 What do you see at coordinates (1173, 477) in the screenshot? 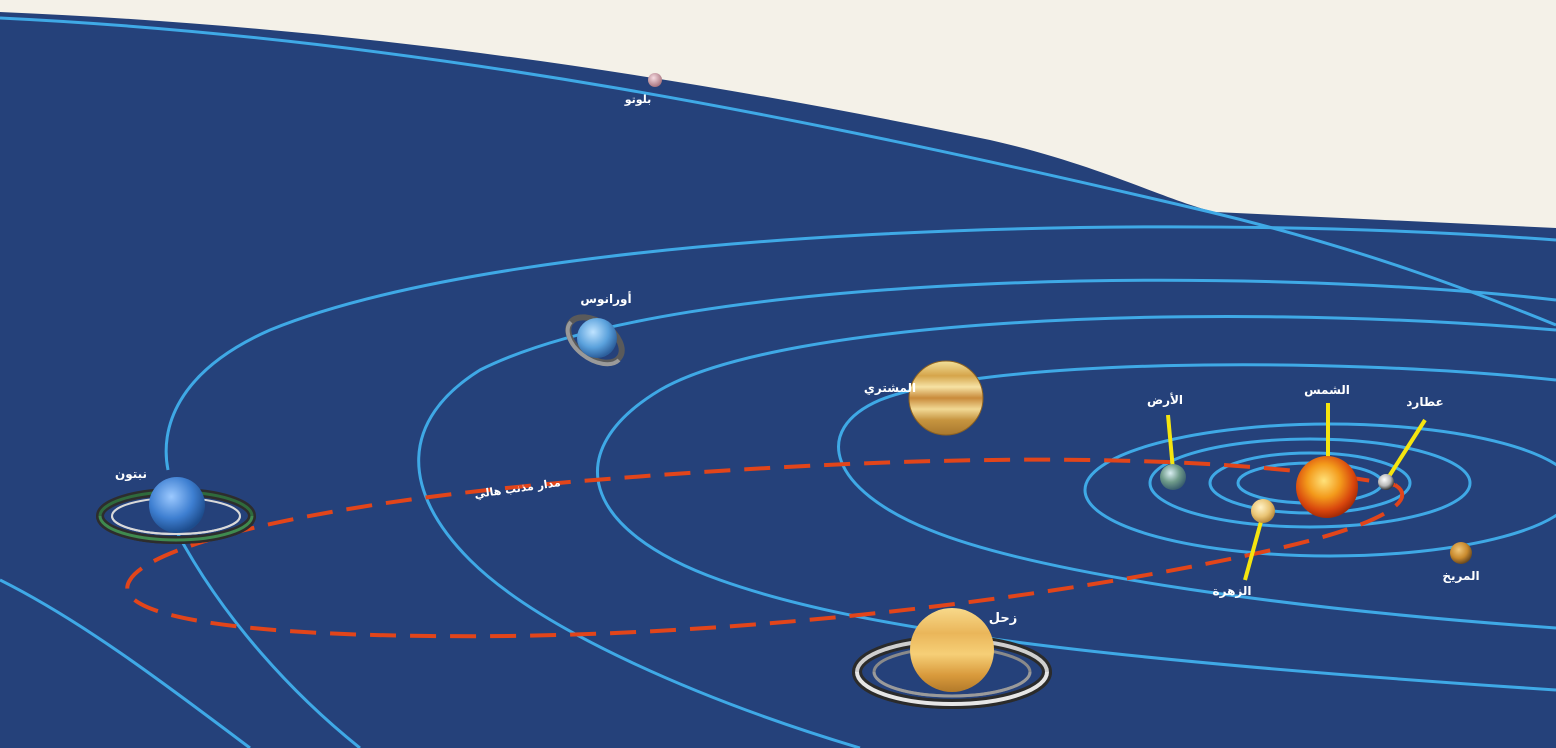
I see `earth-planet` at bounding box center [1173, 477].